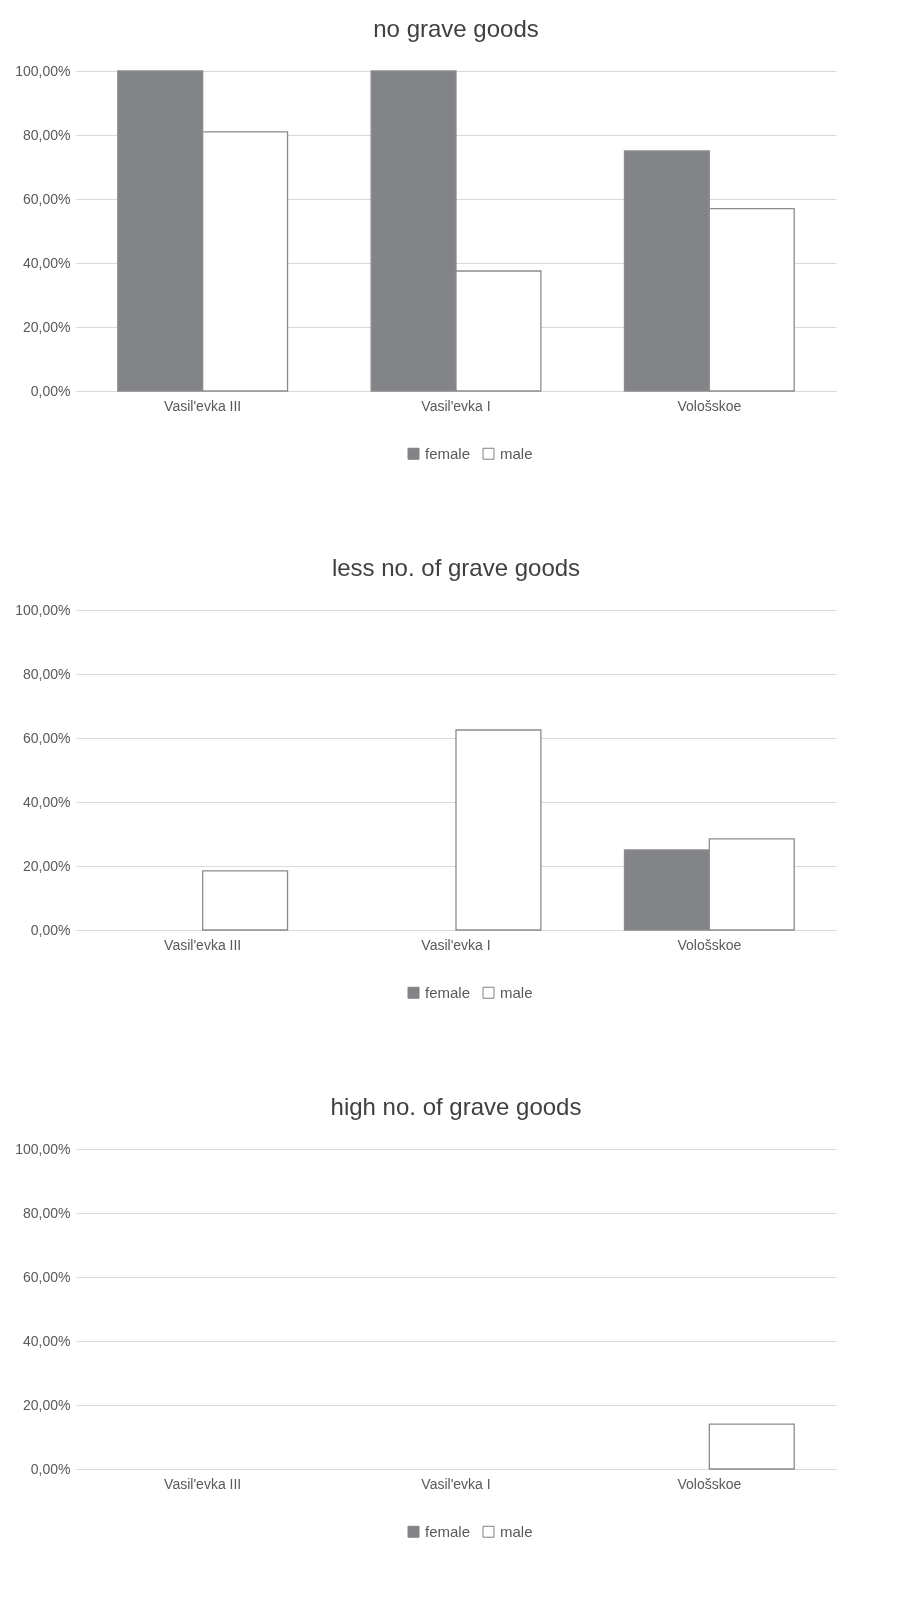 This screenshot has width=906, height=1622. I want to click on chart-title: no grave goods, so click(456, 28).